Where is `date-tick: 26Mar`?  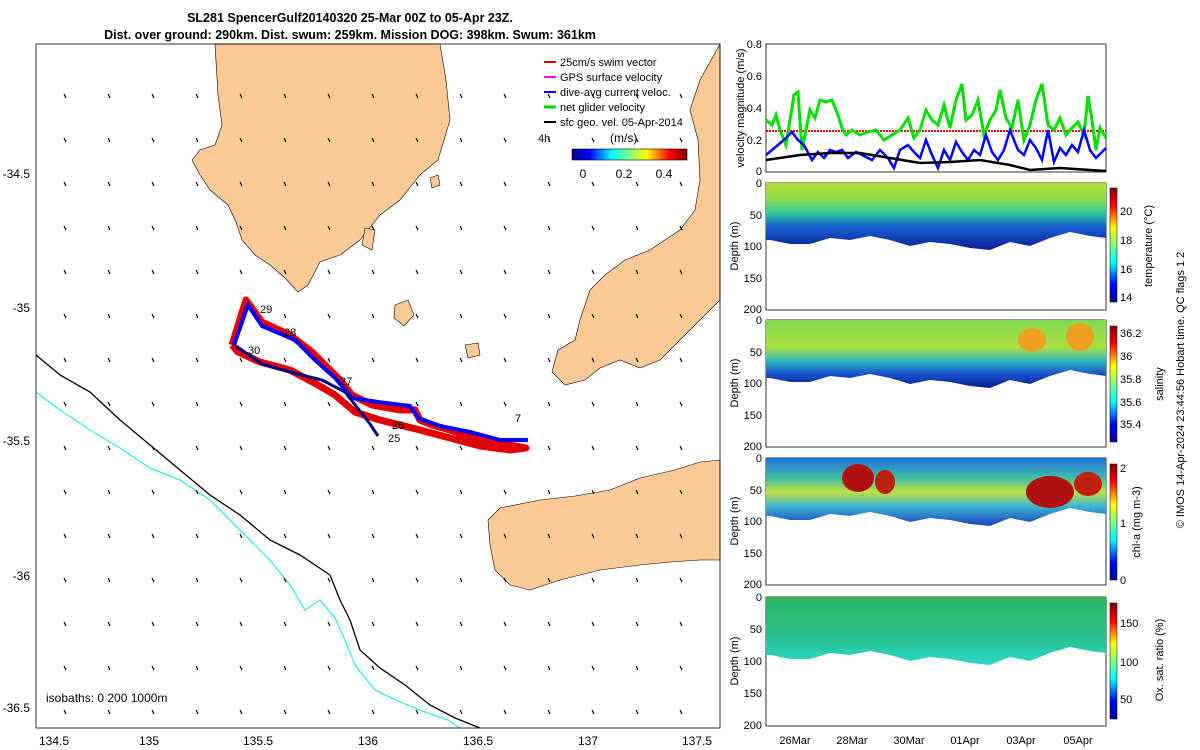 date-tick: 26Mar is located at coordinates (795, 741).